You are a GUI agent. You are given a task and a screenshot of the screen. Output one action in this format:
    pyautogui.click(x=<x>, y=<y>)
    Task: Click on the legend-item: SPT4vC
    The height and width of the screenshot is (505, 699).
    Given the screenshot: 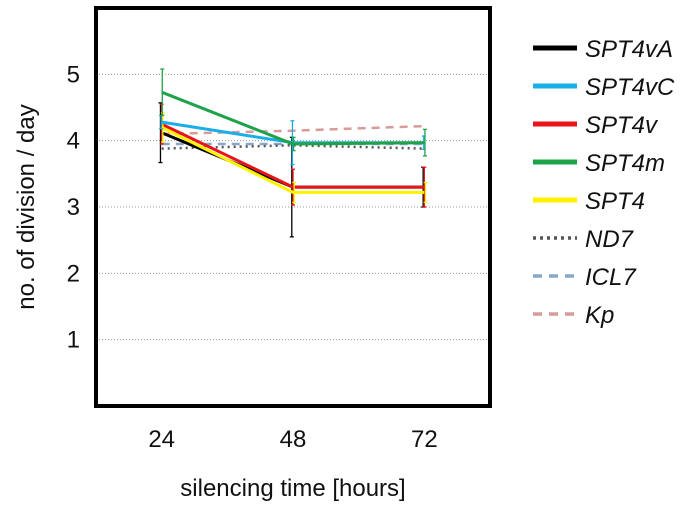 What is the action you would take?
    pyautogui.click(x=604, y=87)
    